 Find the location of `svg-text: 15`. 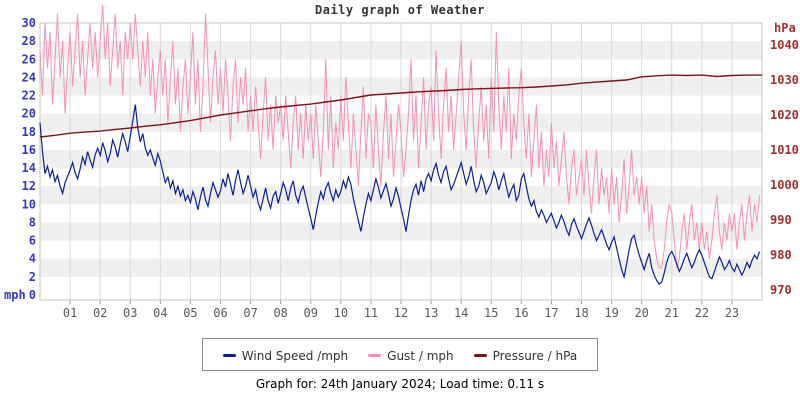

svg-text: 15 is located at coordinates (491, 313).